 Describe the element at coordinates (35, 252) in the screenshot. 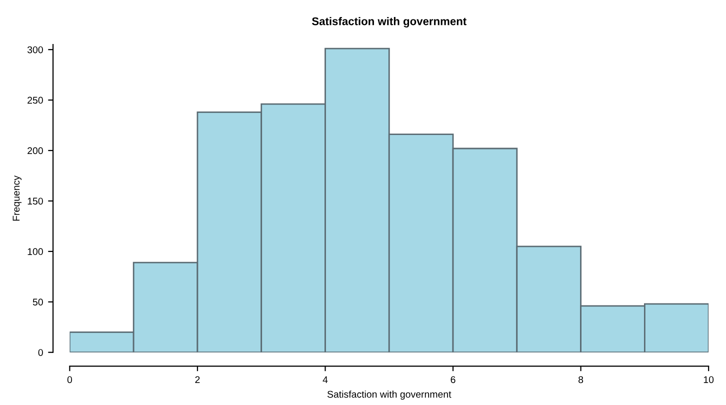

I see `y-tick-label: 100` at that location.